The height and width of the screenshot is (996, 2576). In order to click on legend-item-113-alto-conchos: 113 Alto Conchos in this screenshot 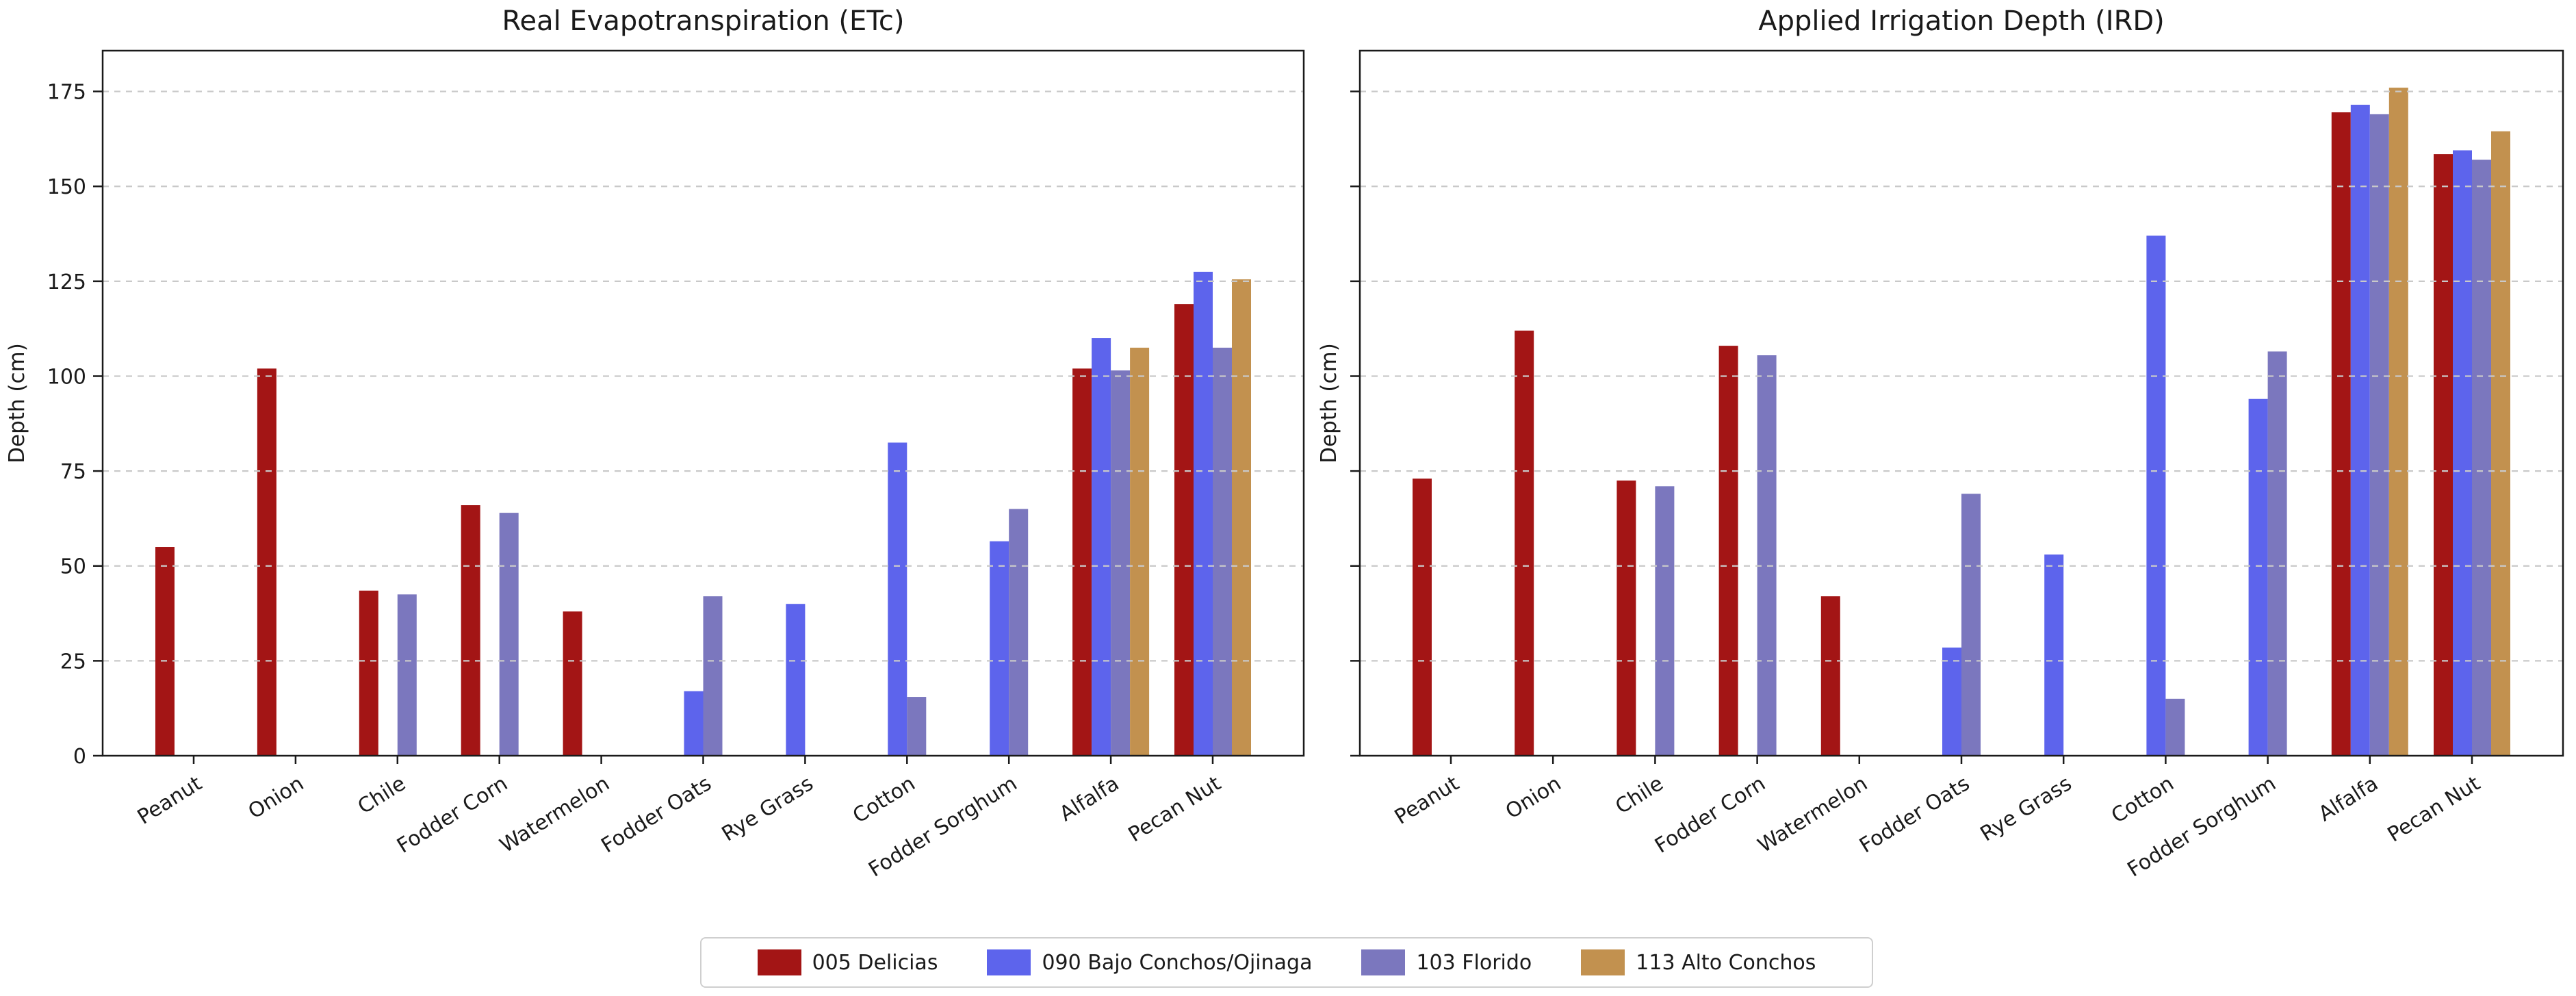, I will do `click(1698, 962)`.